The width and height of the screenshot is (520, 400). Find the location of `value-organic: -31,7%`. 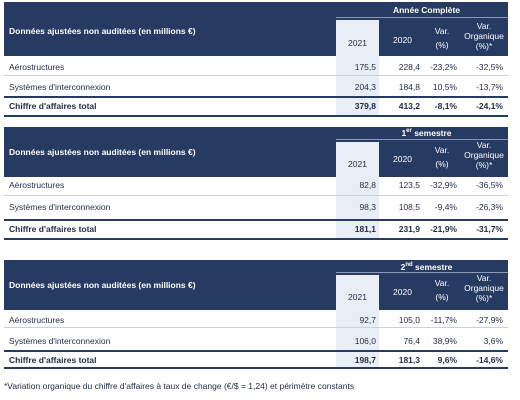

value-organic: -31,7% is located at coordinates (489, 229).